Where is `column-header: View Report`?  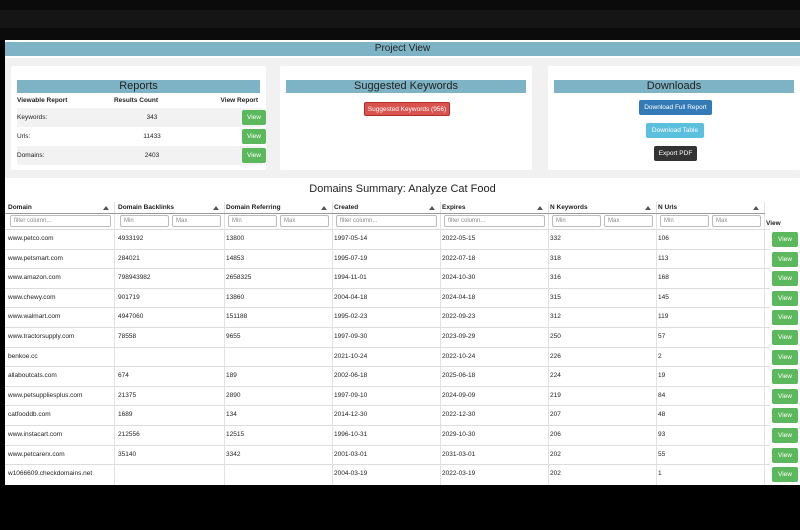 column-header: View Report is located at coordinates (239, 100).